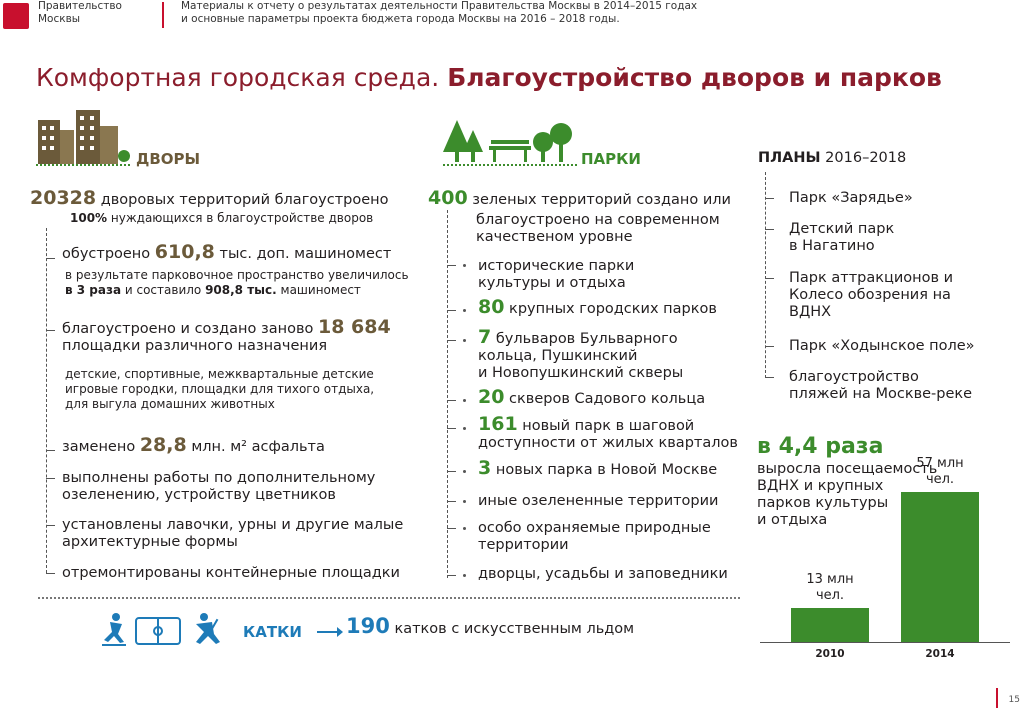  Describe the element at coordinates (209, 198) in the screenshot. I see `yards-lead: 20328 дворовых территорий благоустроено` at that location.